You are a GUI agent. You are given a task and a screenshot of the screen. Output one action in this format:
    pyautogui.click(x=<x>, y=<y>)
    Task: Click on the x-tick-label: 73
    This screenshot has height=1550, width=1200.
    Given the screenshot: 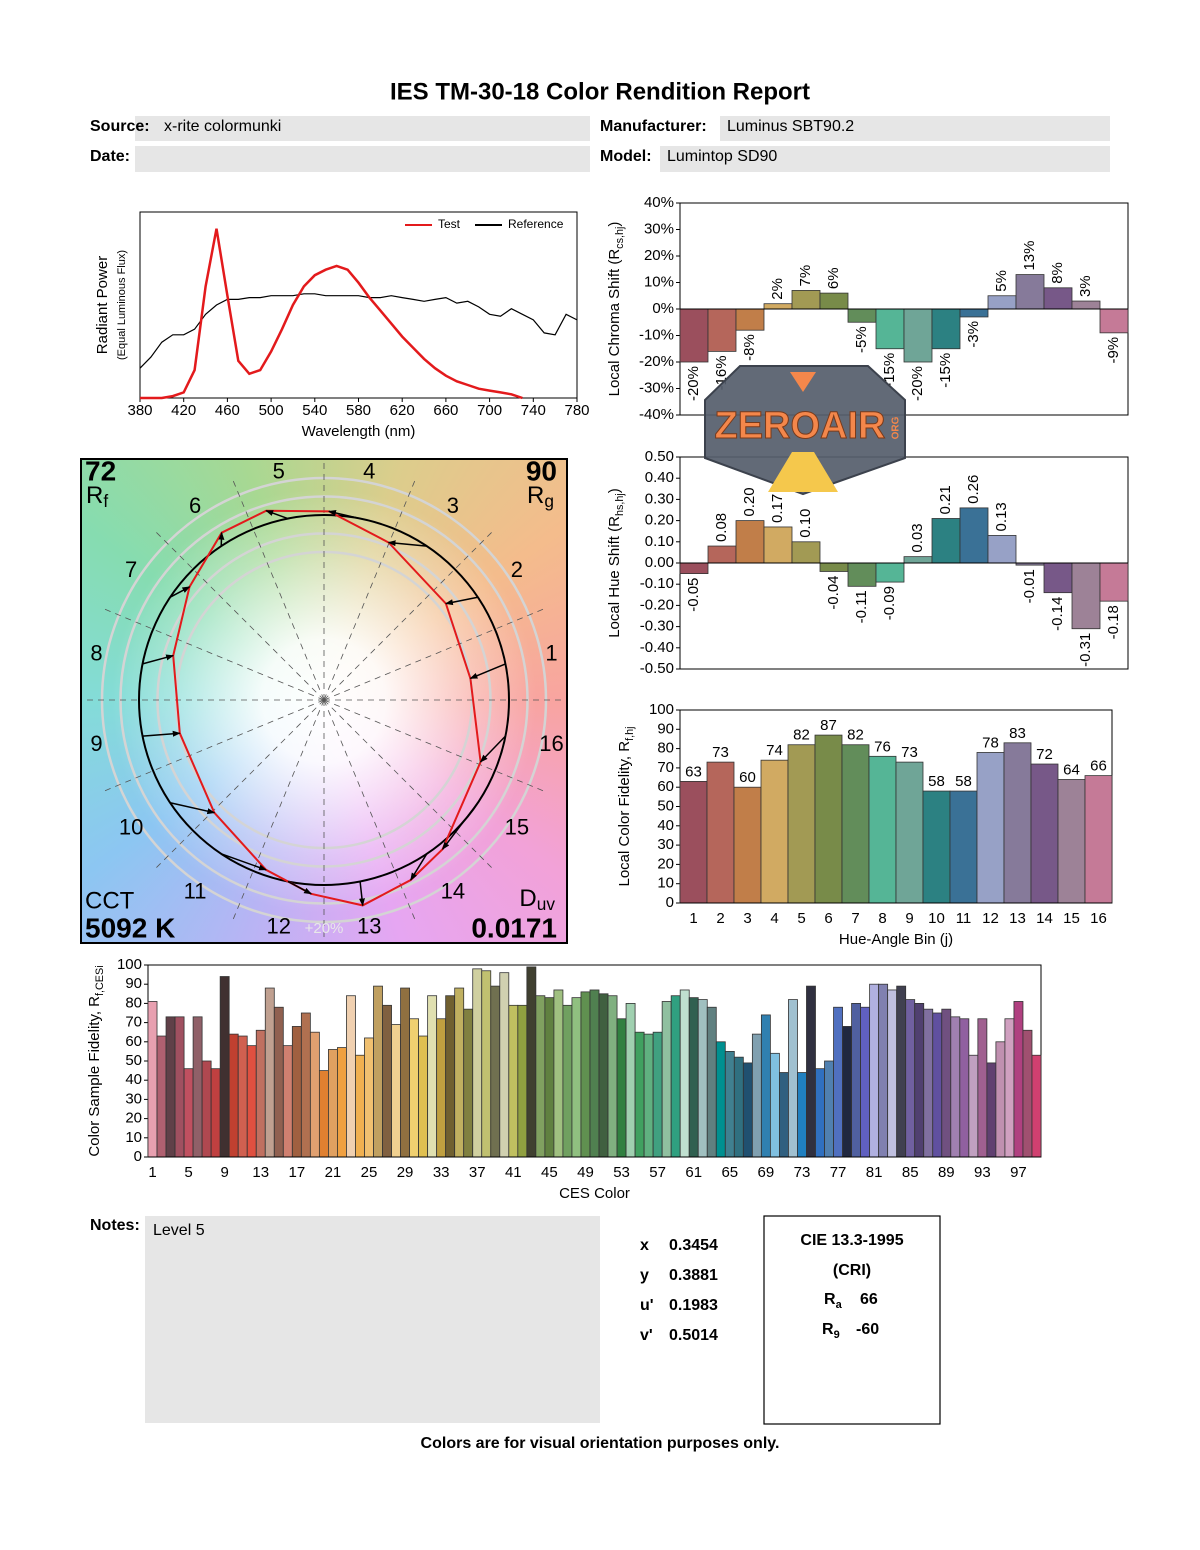 What is the action you would take?
    pyautogui.click(x=802, y=1172)
    